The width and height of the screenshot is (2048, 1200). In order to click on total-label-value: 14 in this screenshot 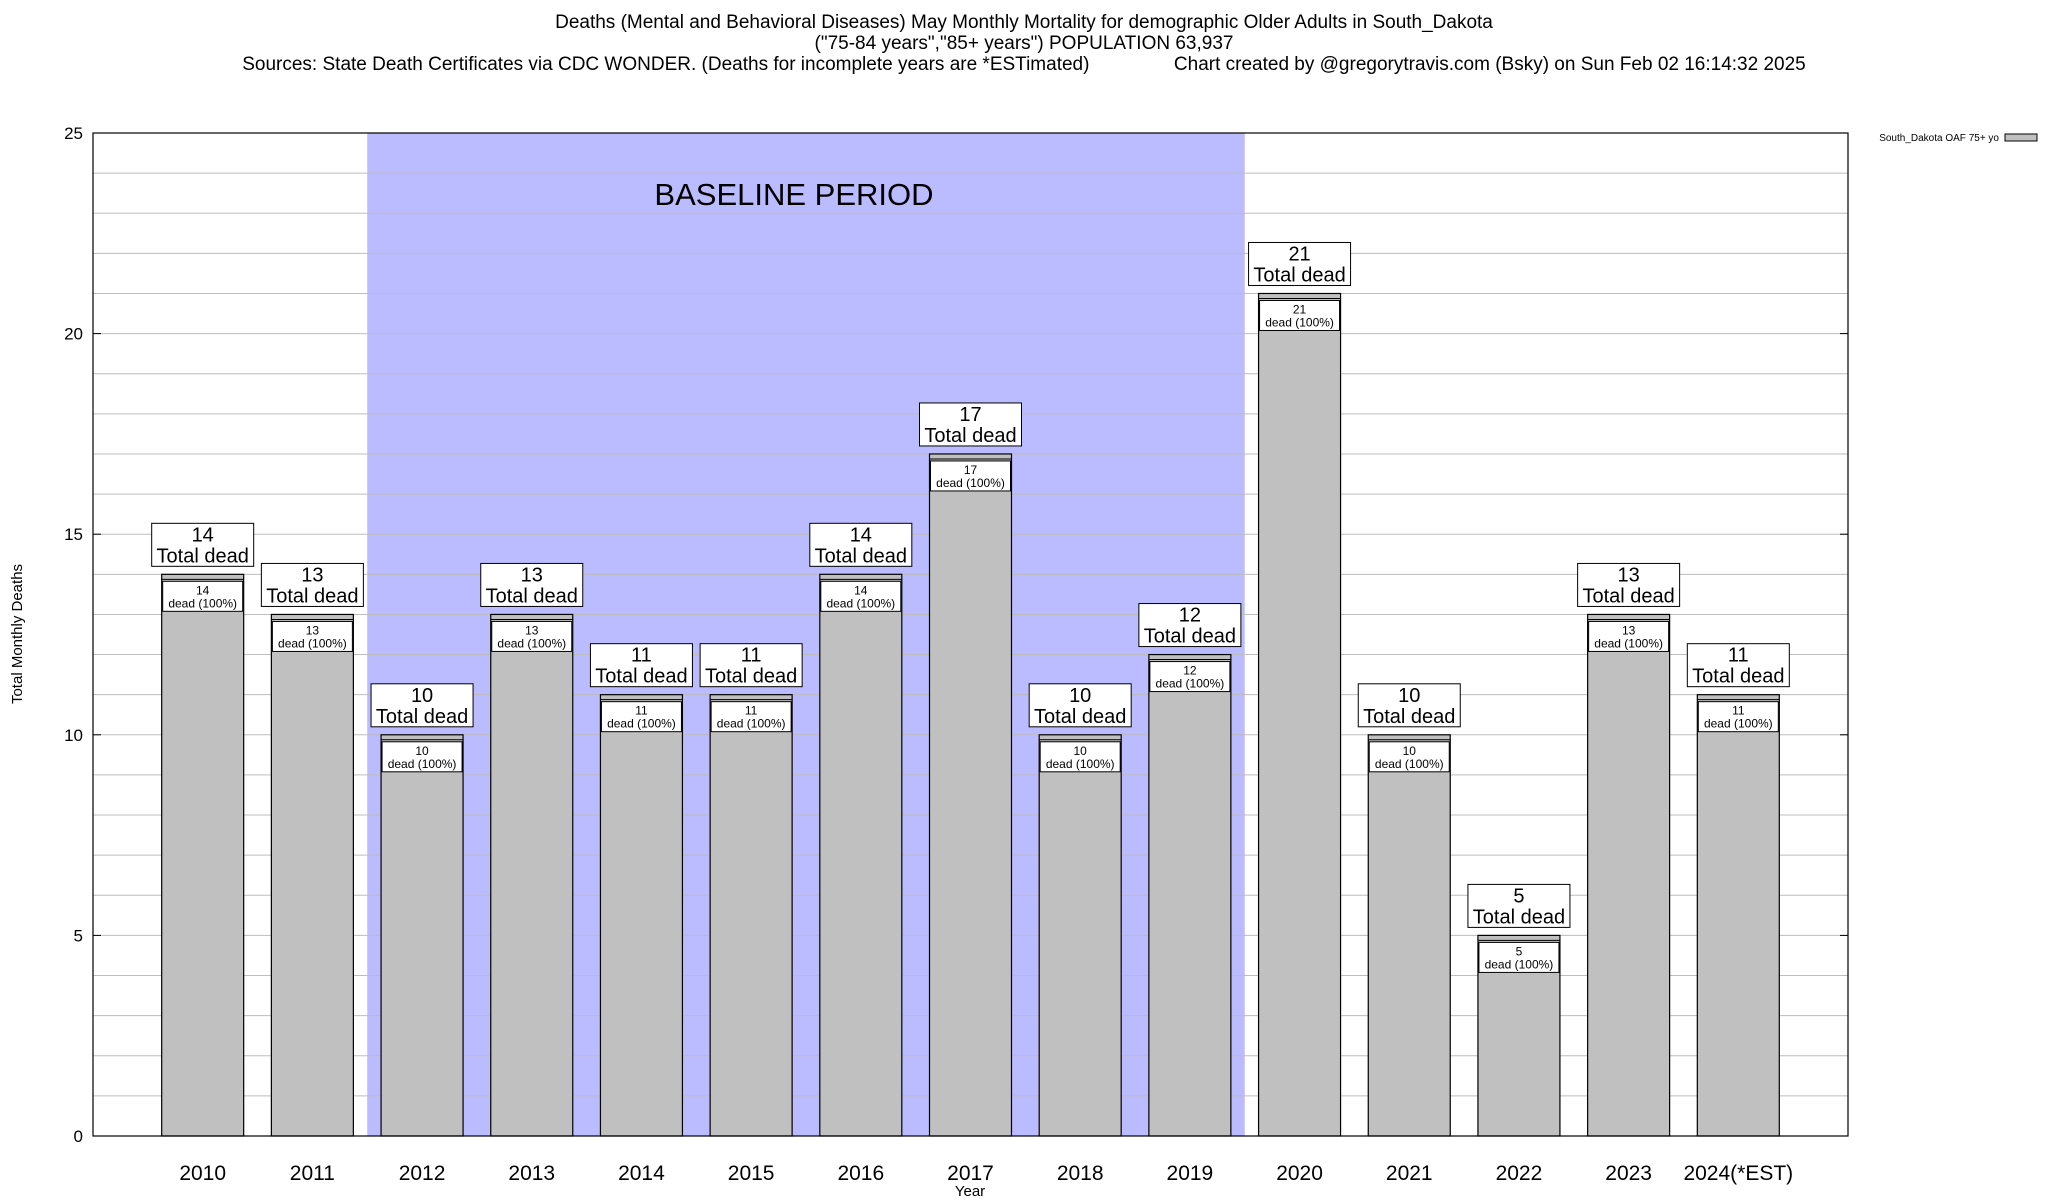, I will do `click(203, 535)`.